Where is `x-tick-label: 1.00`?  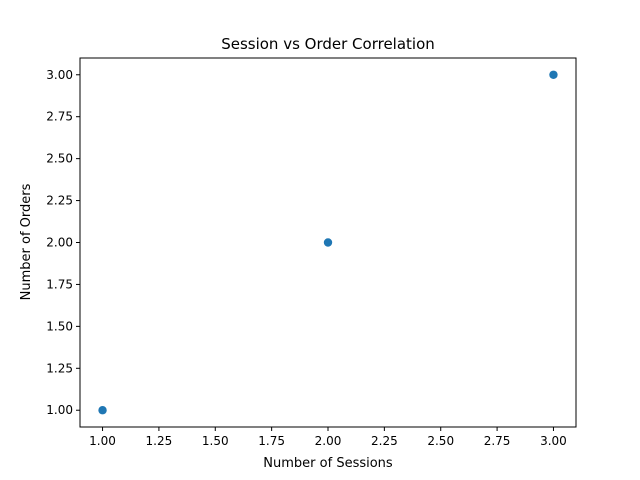
x-tick-label: 1.00 is located at coordinates (102, 441).